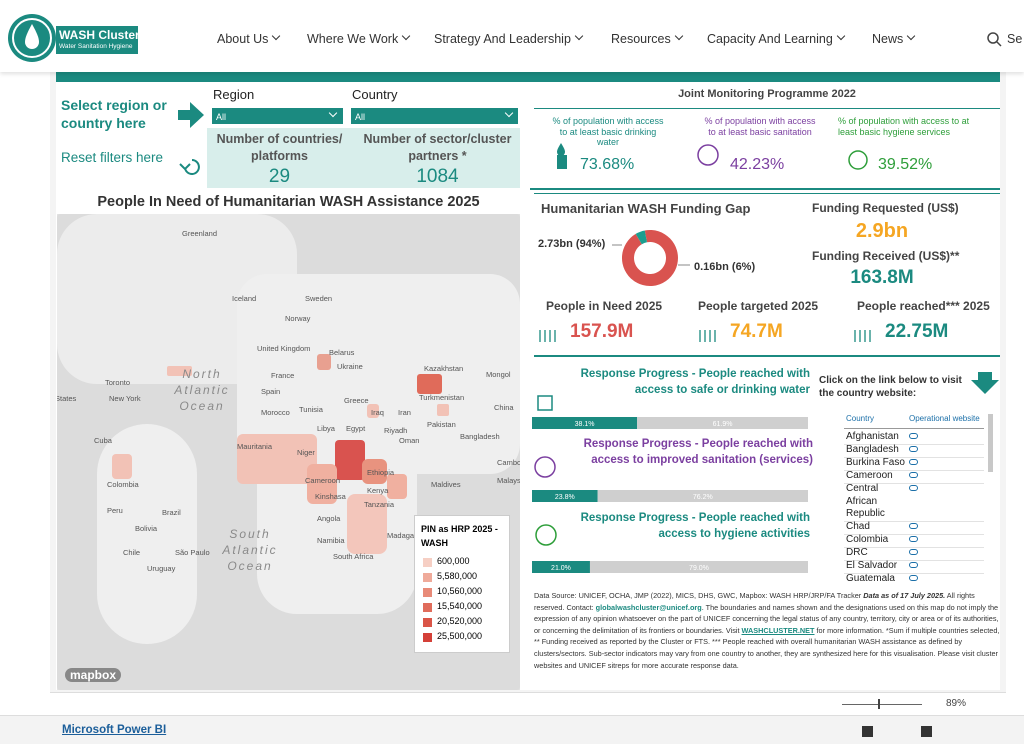 The width and height of the screenshot is (1024, 744). Describe the element at coordinates (914, 428) in the screenshot. I see `header-line` at that location.